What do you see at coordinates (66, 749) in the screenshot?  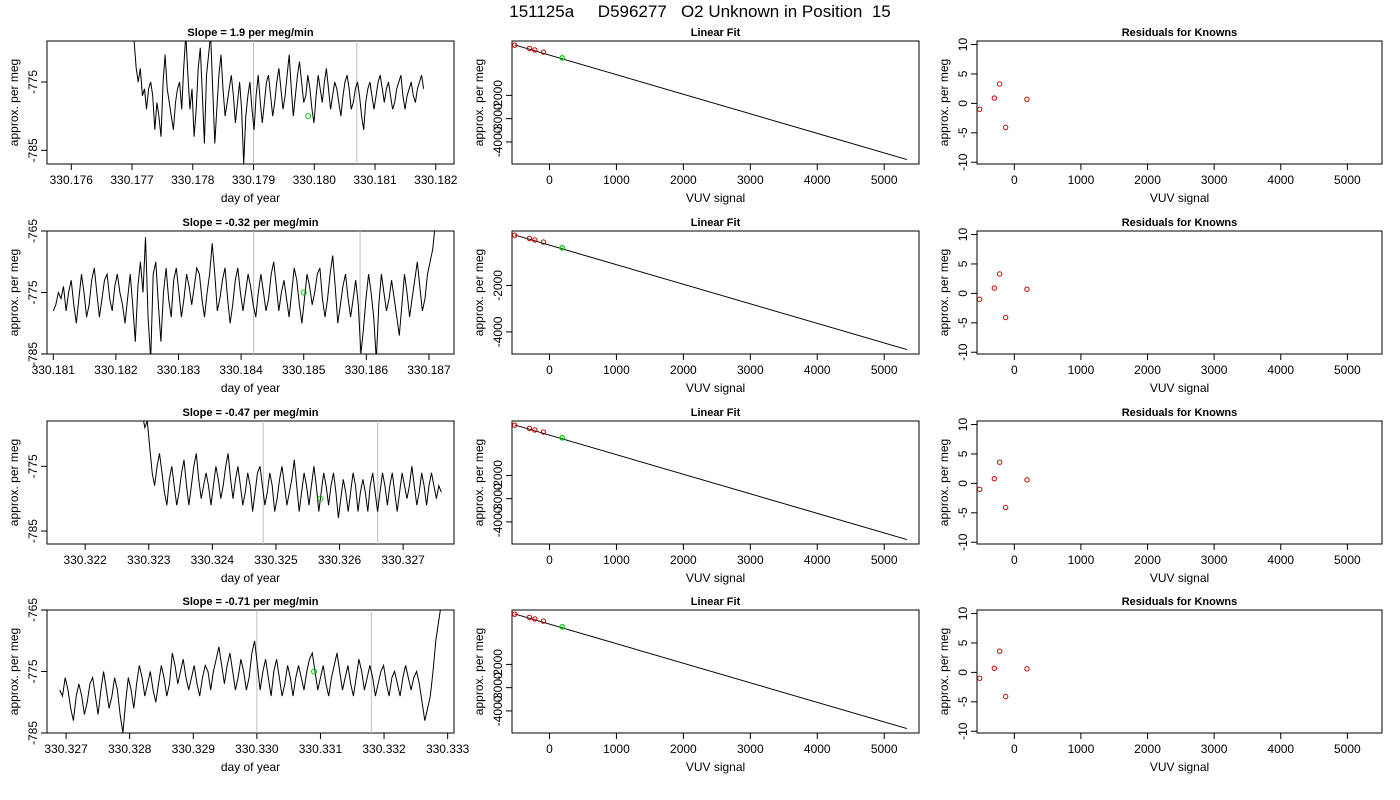 I see `x-tick-label: 330.327` at bounding box center [66, 749].